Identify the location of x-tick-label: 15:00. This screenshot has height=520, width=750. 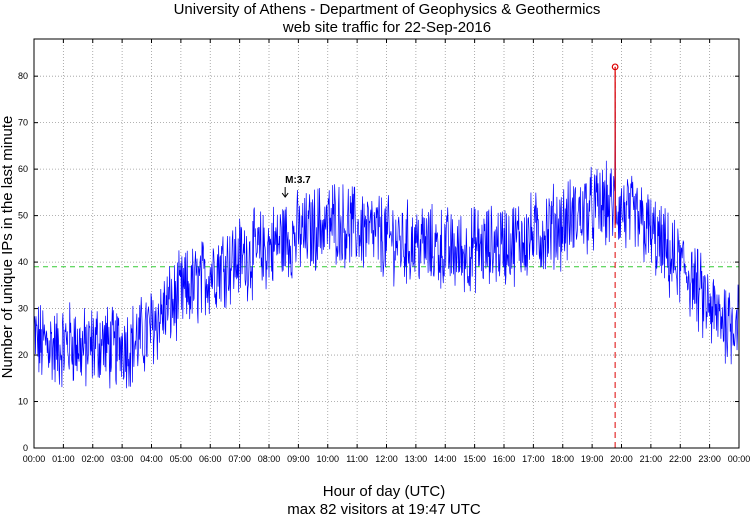
(474, 459).